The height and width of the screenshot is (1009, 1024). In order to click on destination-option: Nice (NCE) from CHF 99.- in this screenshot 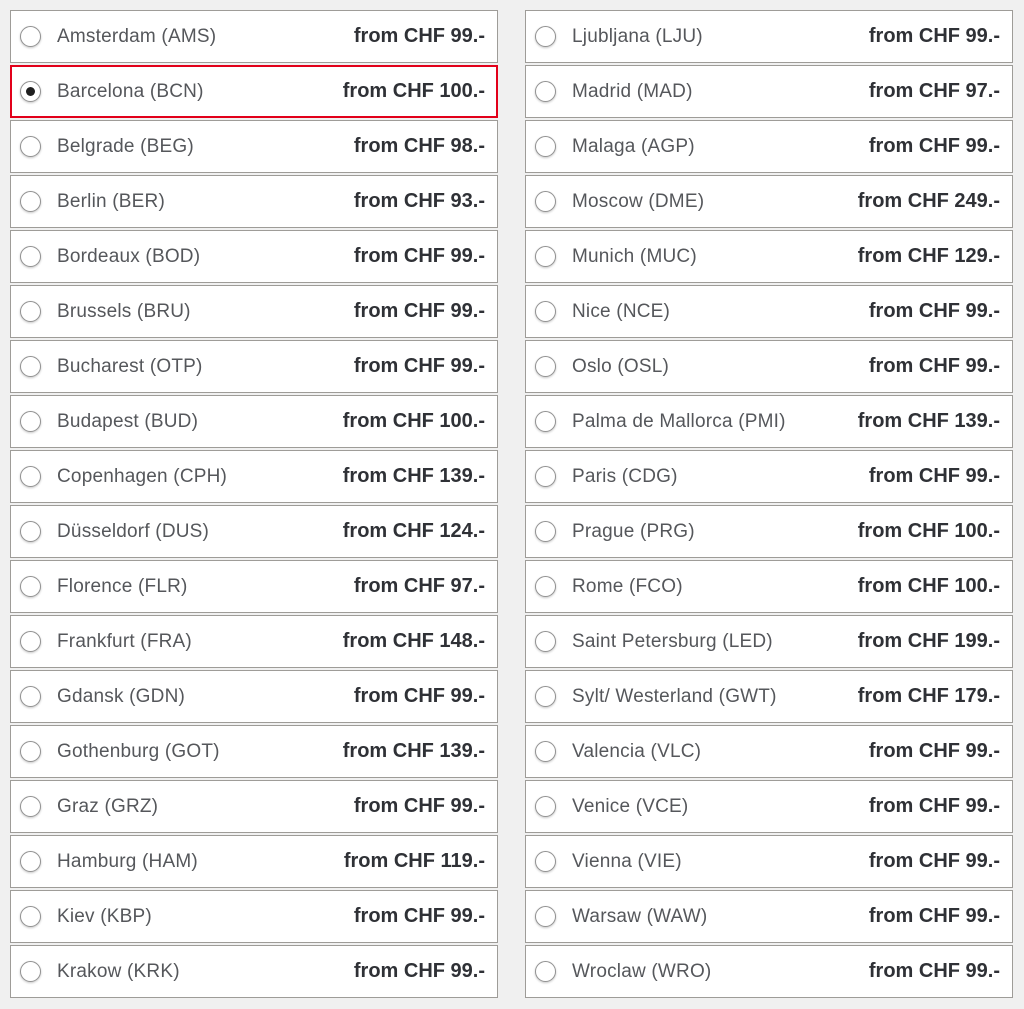, I will do `click(769, 311)`.